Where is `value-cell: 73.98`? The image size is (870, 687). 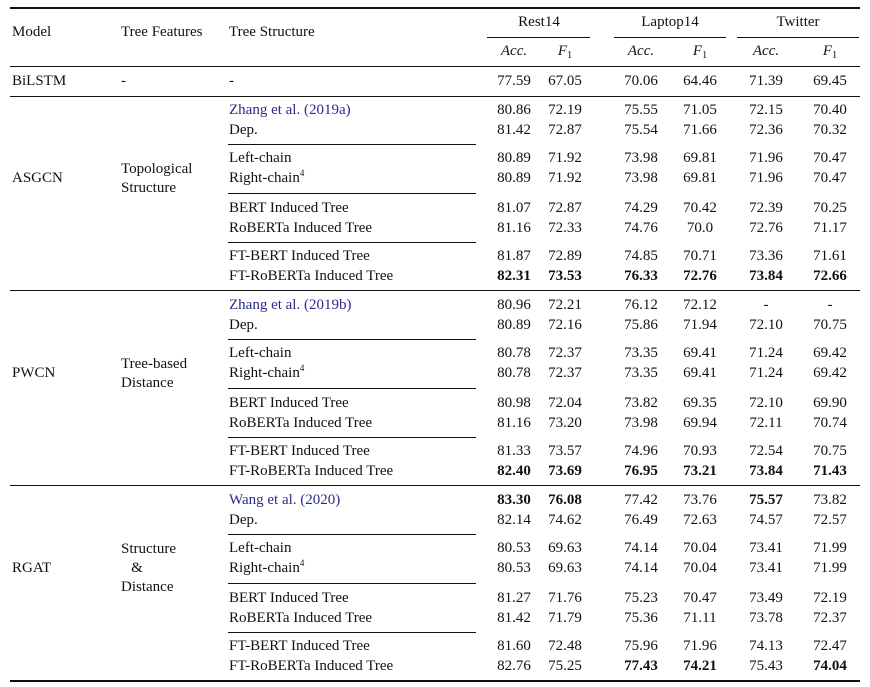
value-cell: 73.98 is located at coordinates (641, 158).